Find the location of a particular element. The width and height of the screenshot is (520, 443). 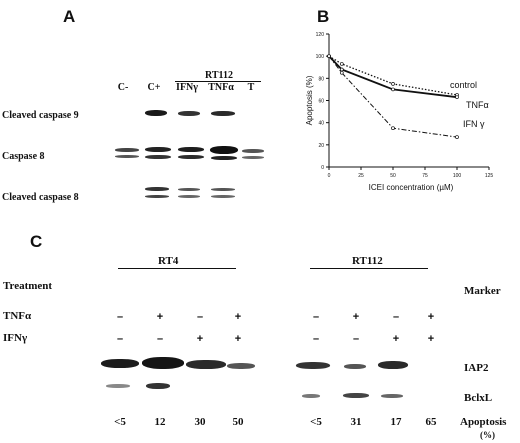

treatment-label: Treatment is located at coordinates (28, 286).